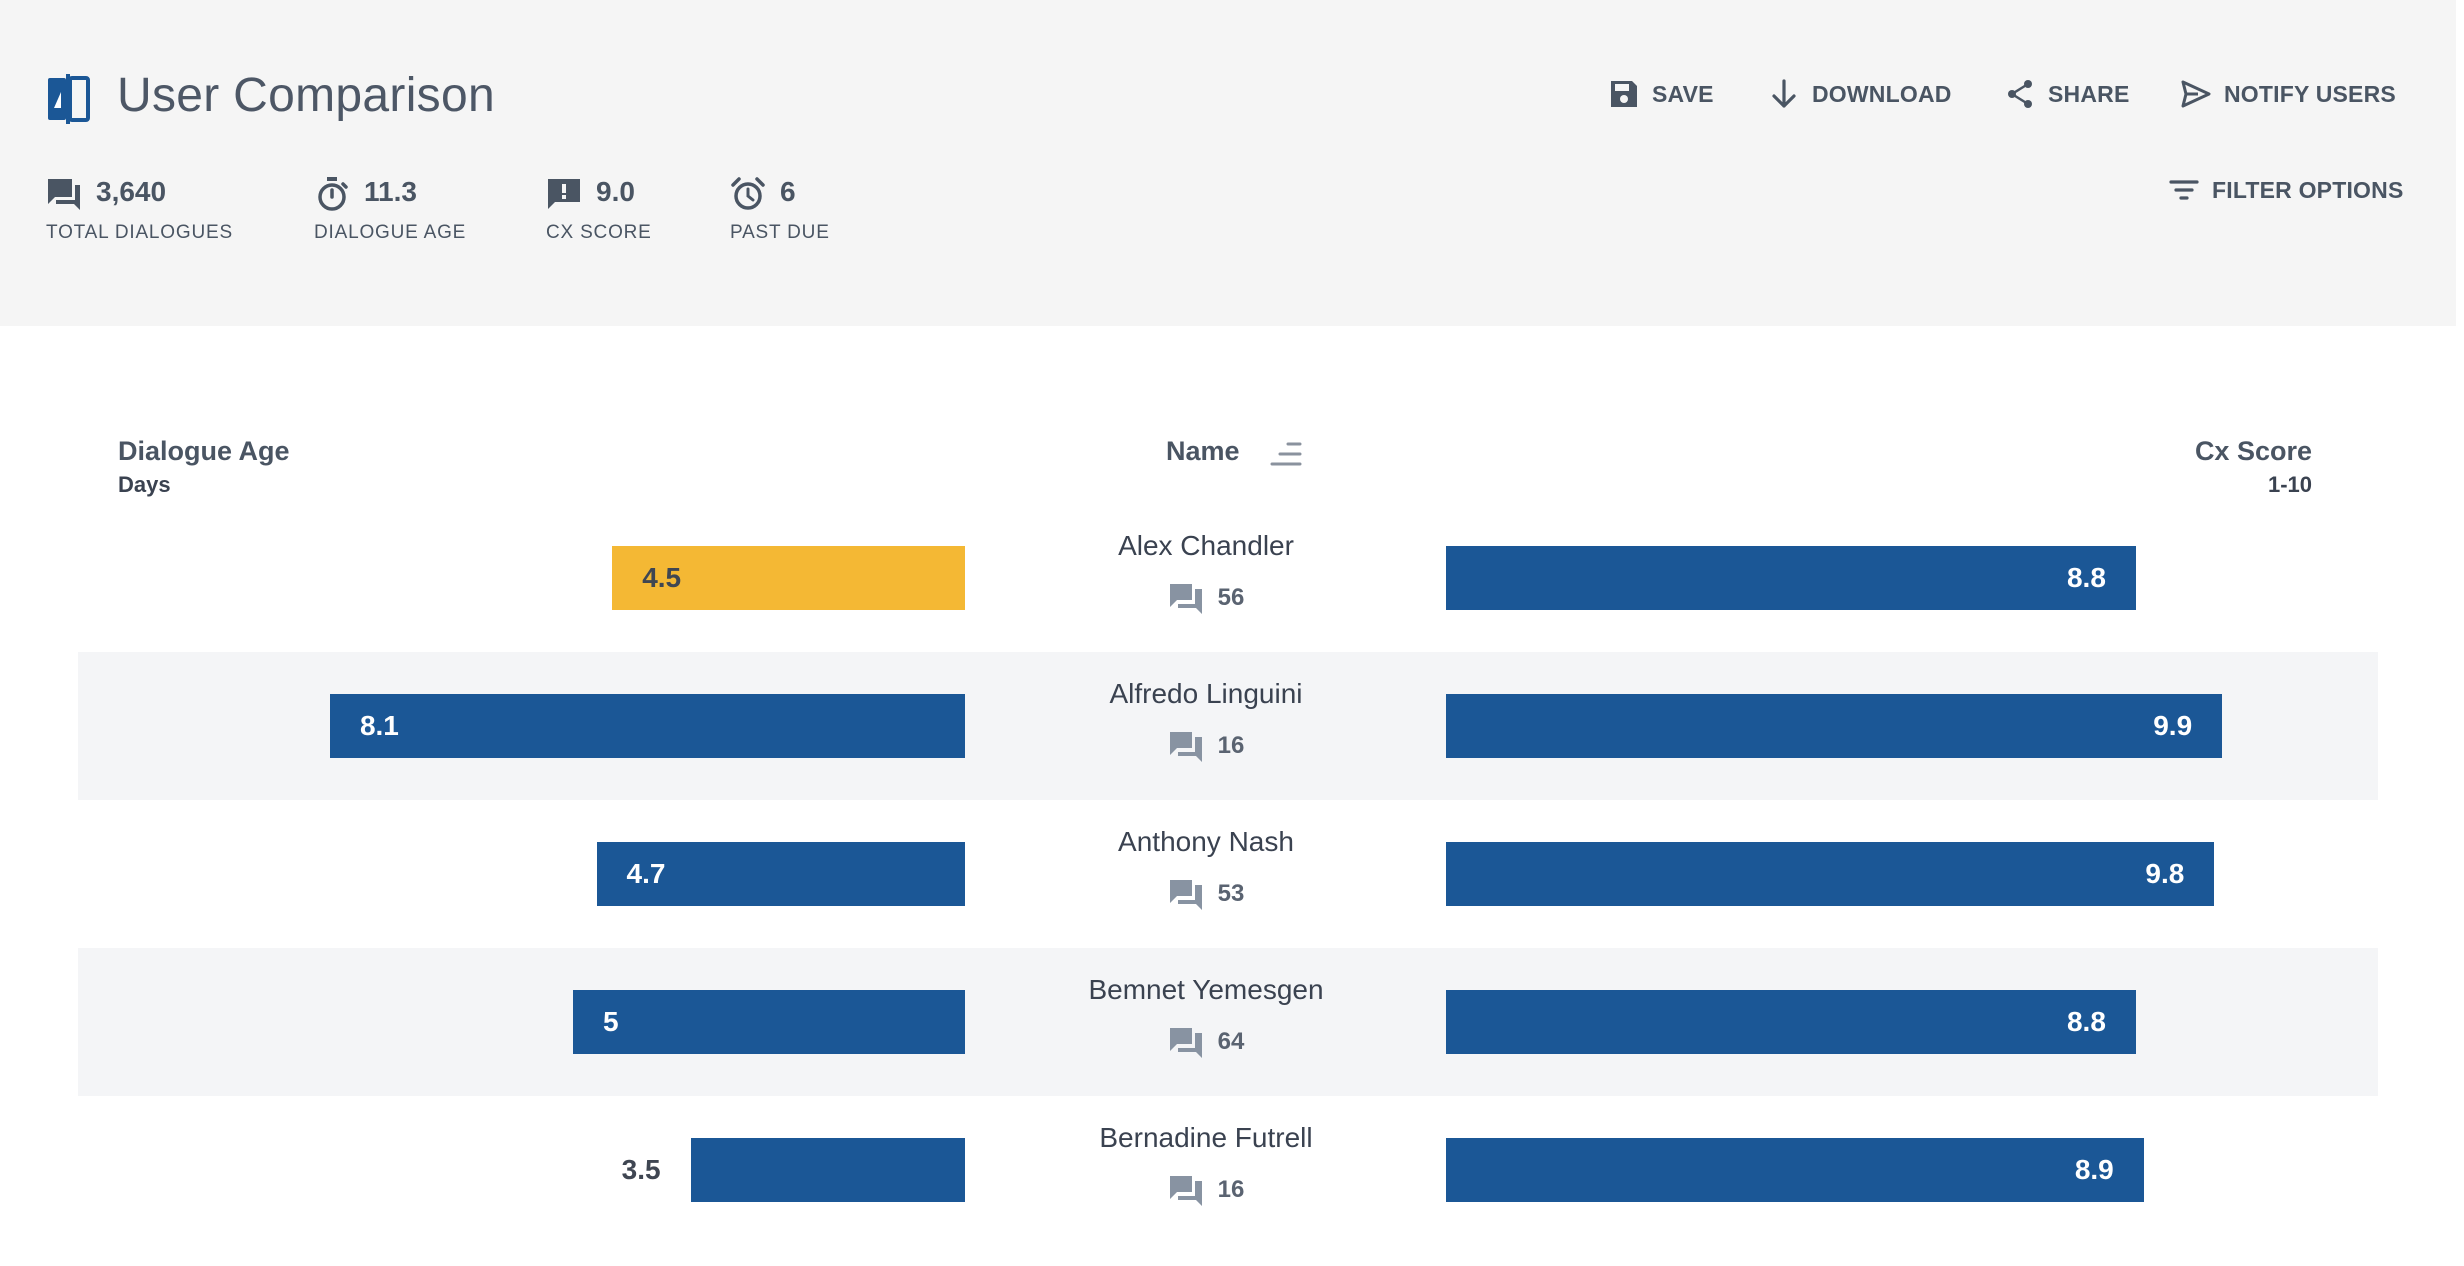  I want to click on dialogue-count-value: 56, so click(1231, 597).